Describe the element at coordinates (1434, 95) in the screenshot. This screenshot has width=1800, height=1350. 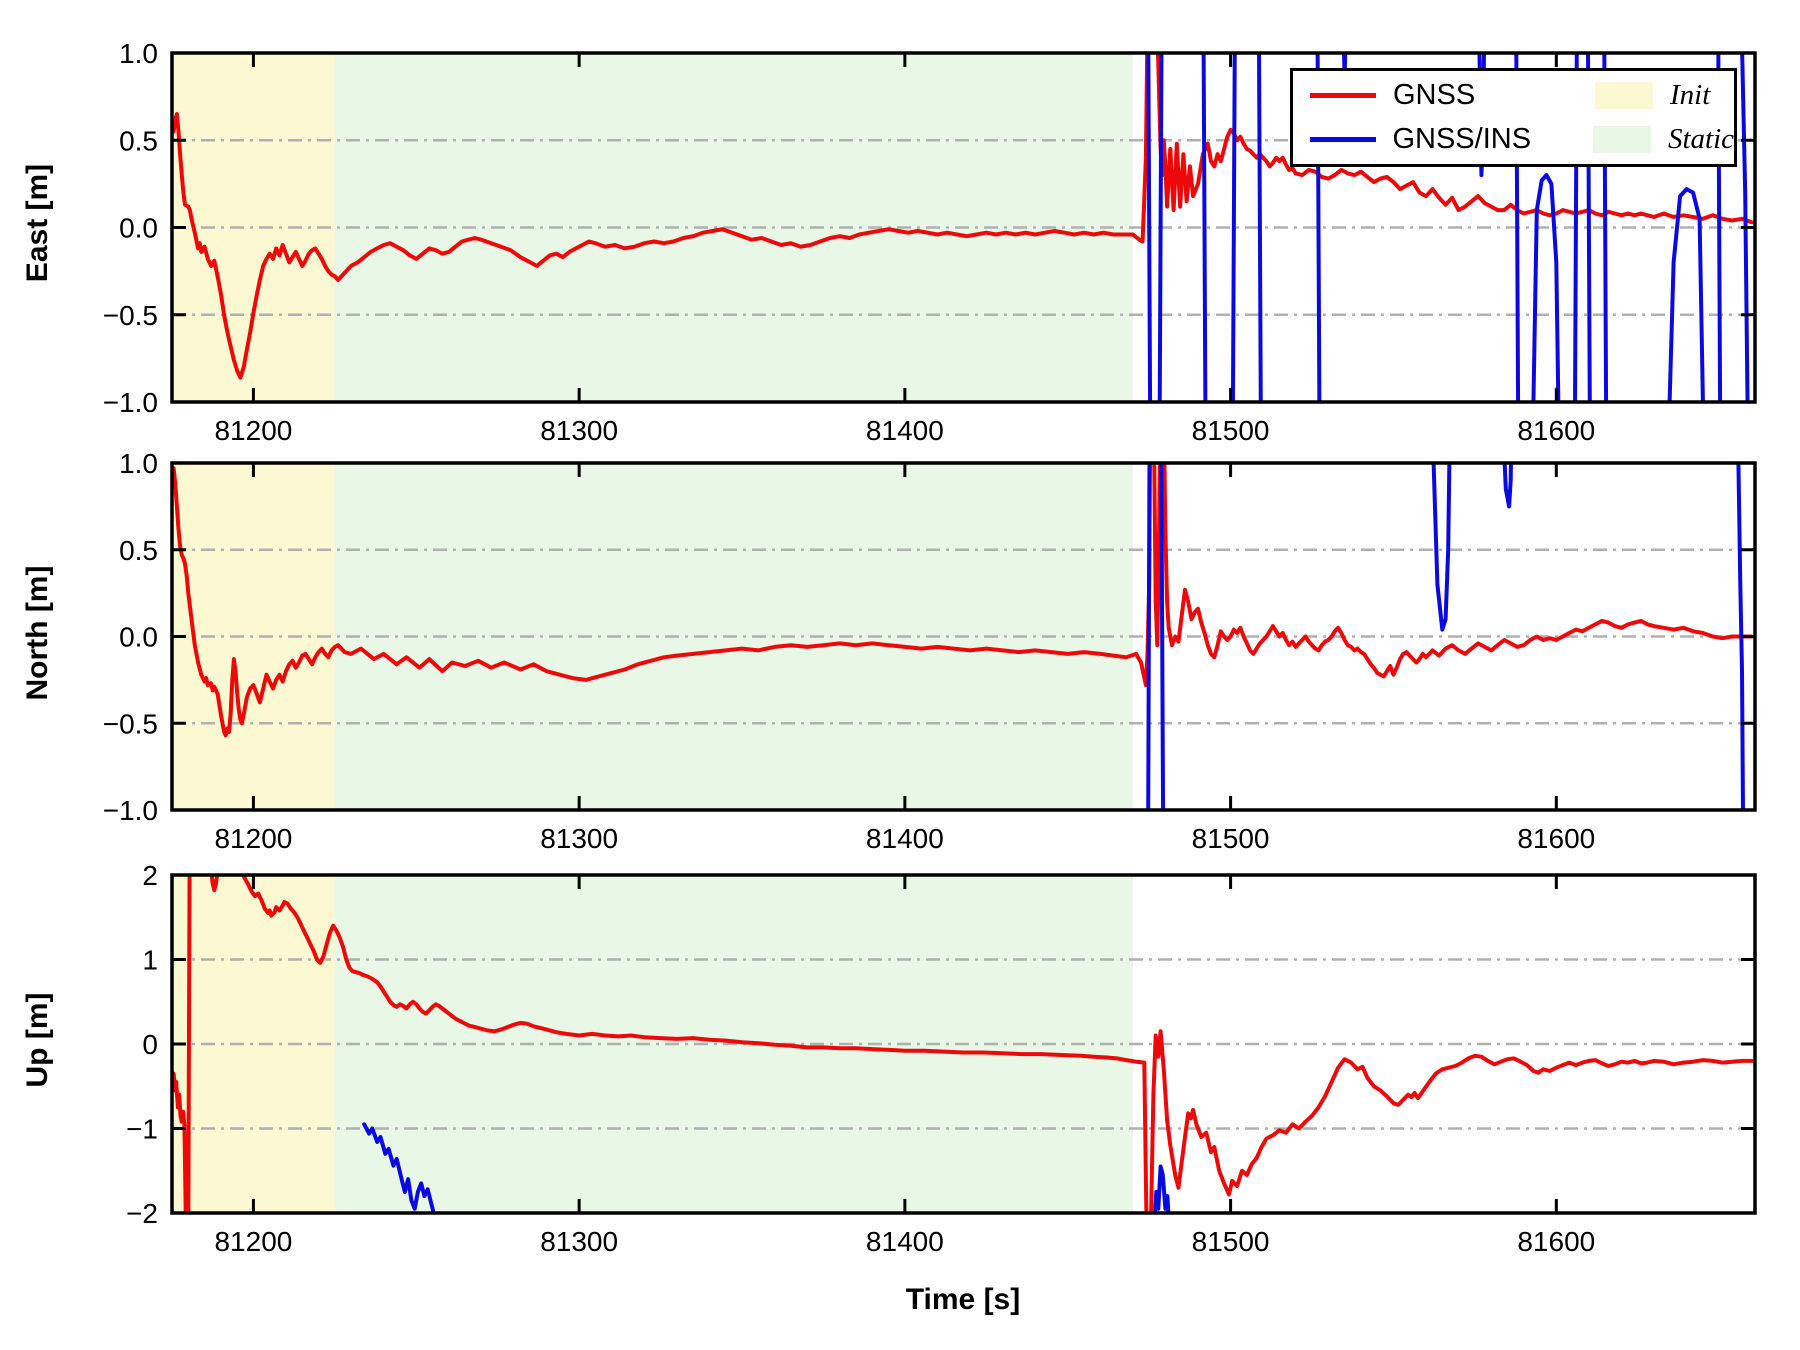
I see `legend-label-gnss: GNSS` at that location.